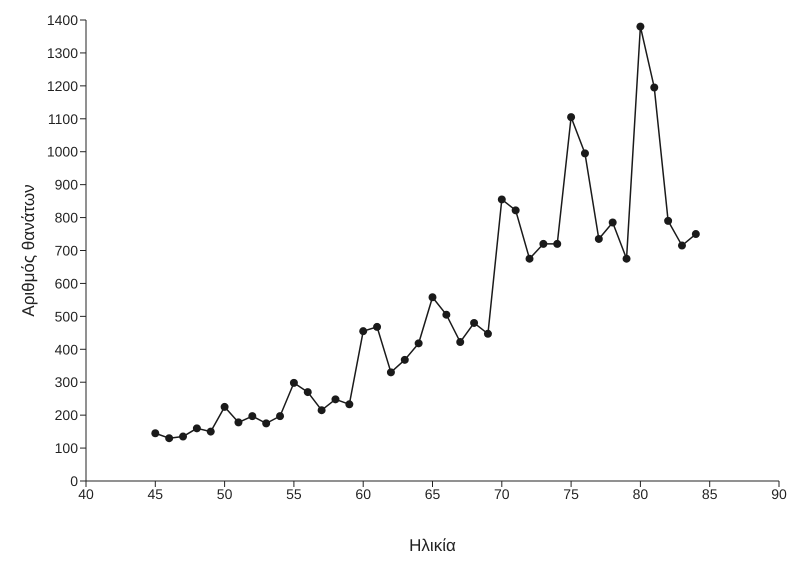 This screenshot has width=795, height=569. I want to click on x-tick-label: 70, so click(502, 494).